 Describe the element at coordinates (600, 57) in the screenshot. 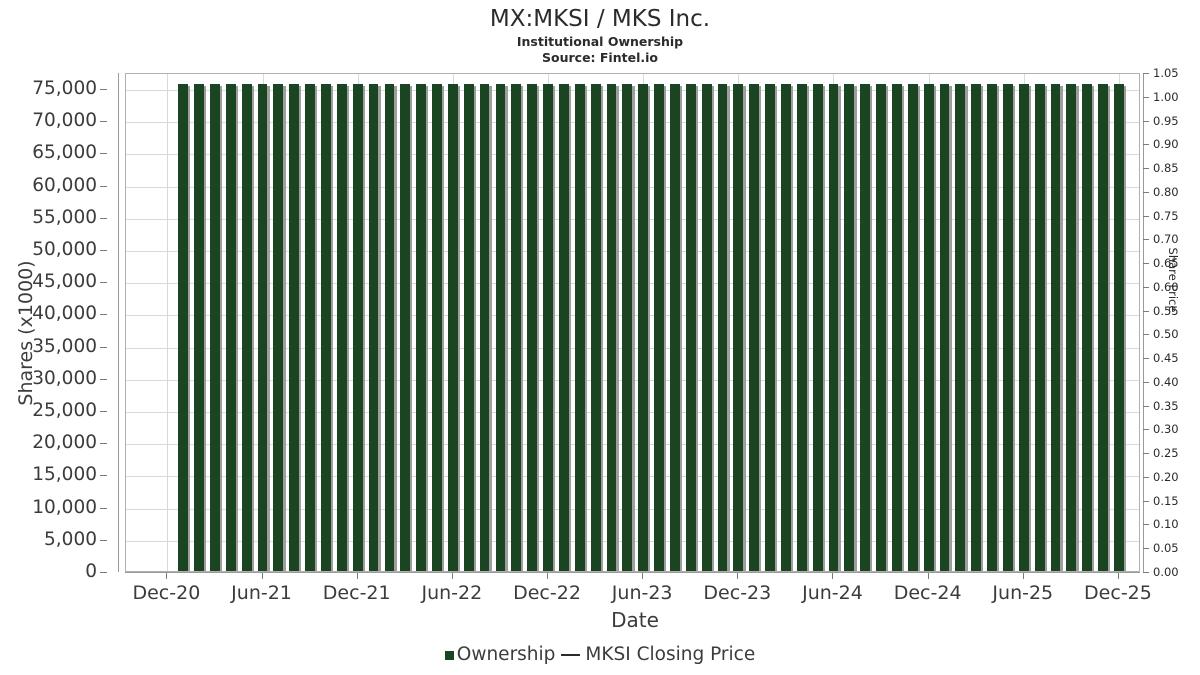

I see `chart-source-label: Source: Fintel.io` at that location.